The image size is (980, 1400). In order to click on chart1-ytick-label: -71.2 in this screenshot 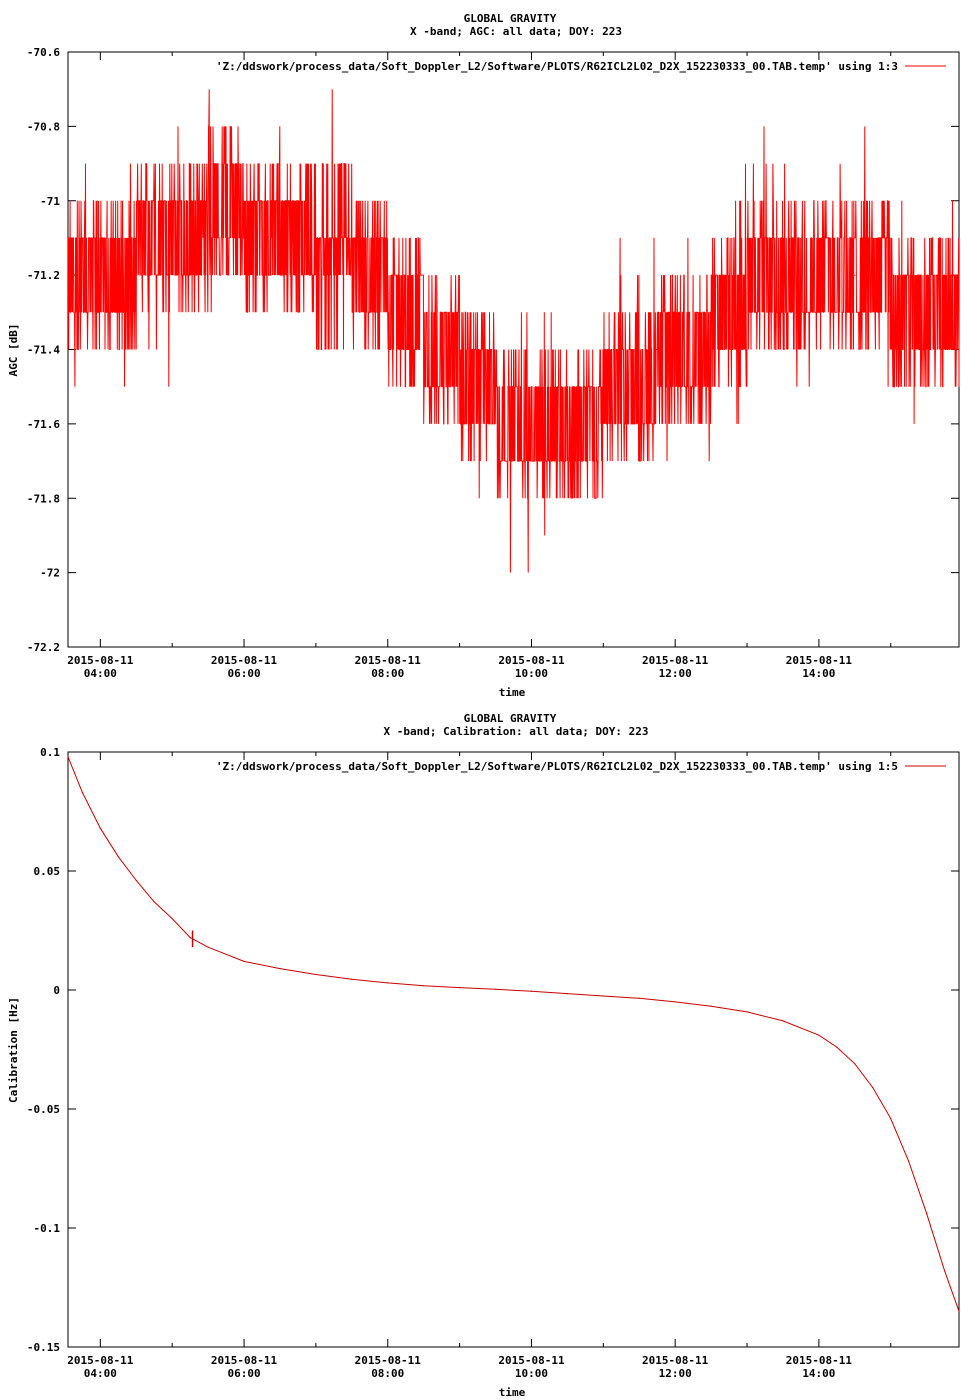, I will do `click(43, 275)`.